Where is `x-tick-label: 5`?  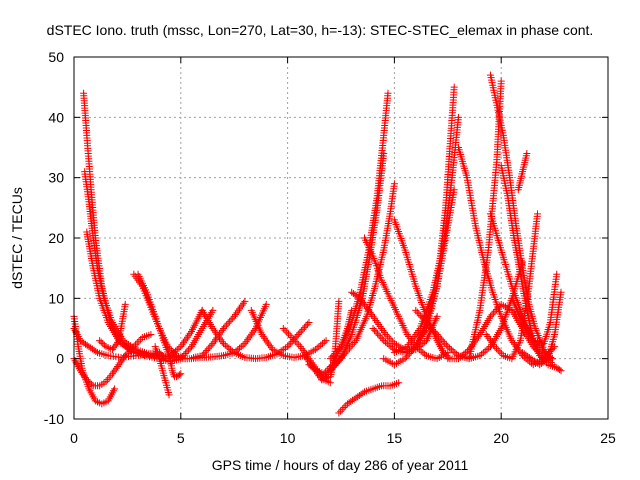
x-tick-label: 5 is located at coordinates (181, 438).